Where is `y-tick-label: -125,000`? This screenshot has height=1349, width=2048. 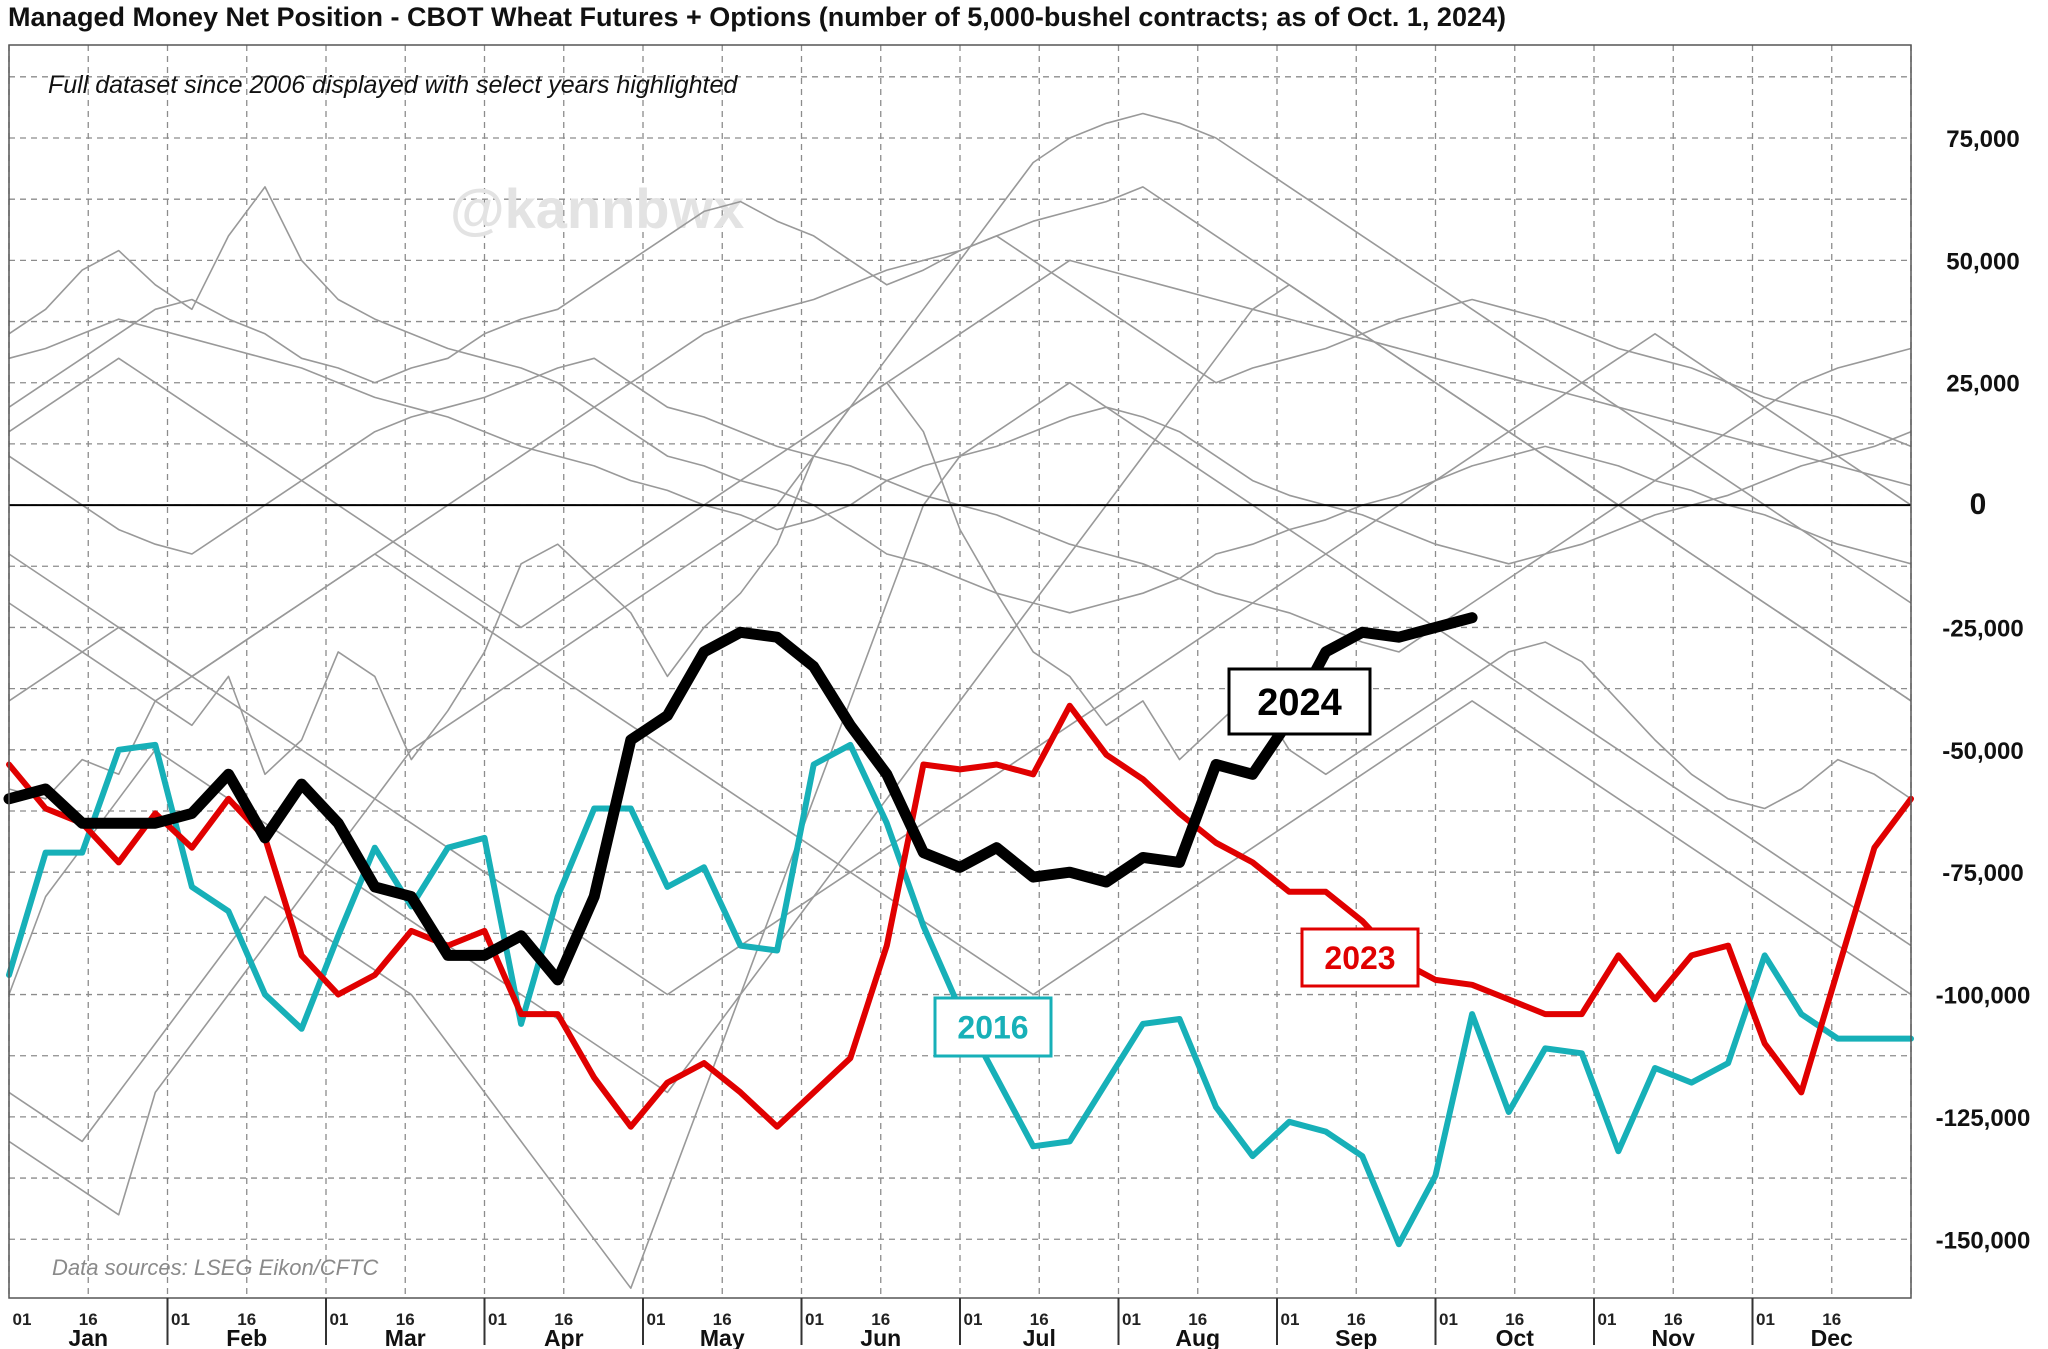 y-tick-label: -125,000 is located at coordinates (1983, 1118).